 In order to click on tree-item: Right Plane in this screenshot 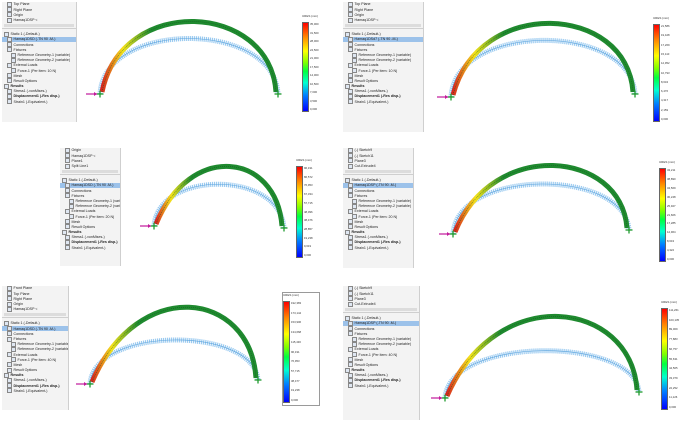, I will do `click(383, 10)`.